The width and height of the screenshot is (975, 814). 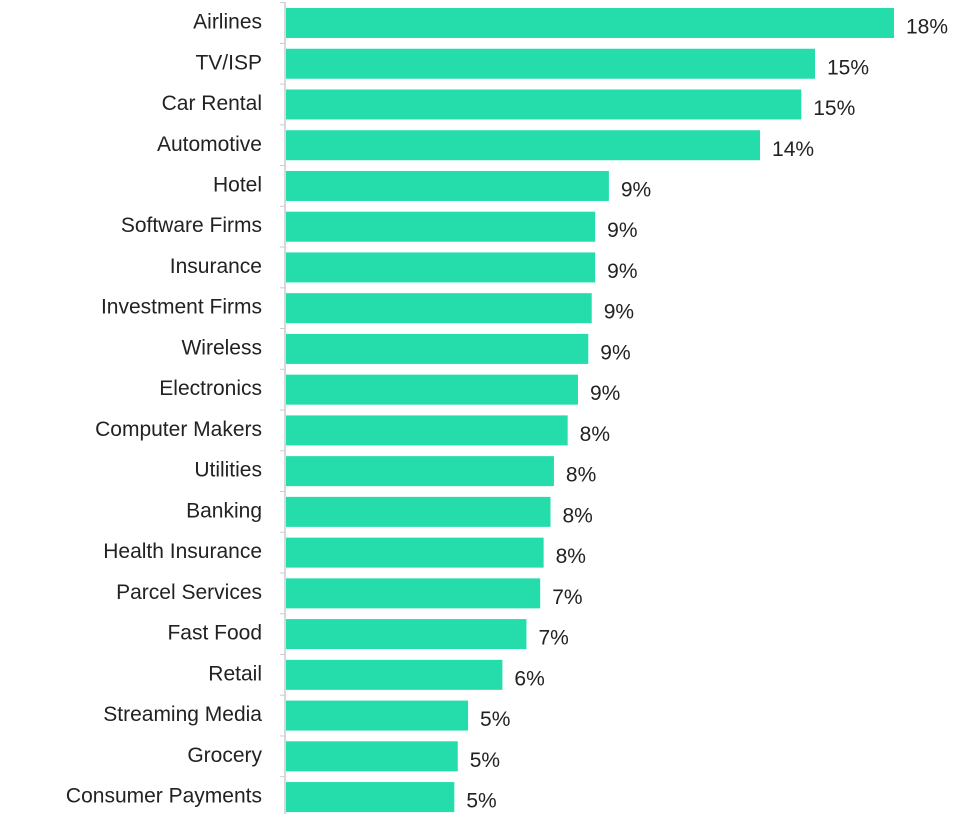 I want to click on category-label: Retail, so click(x=235, y=673).